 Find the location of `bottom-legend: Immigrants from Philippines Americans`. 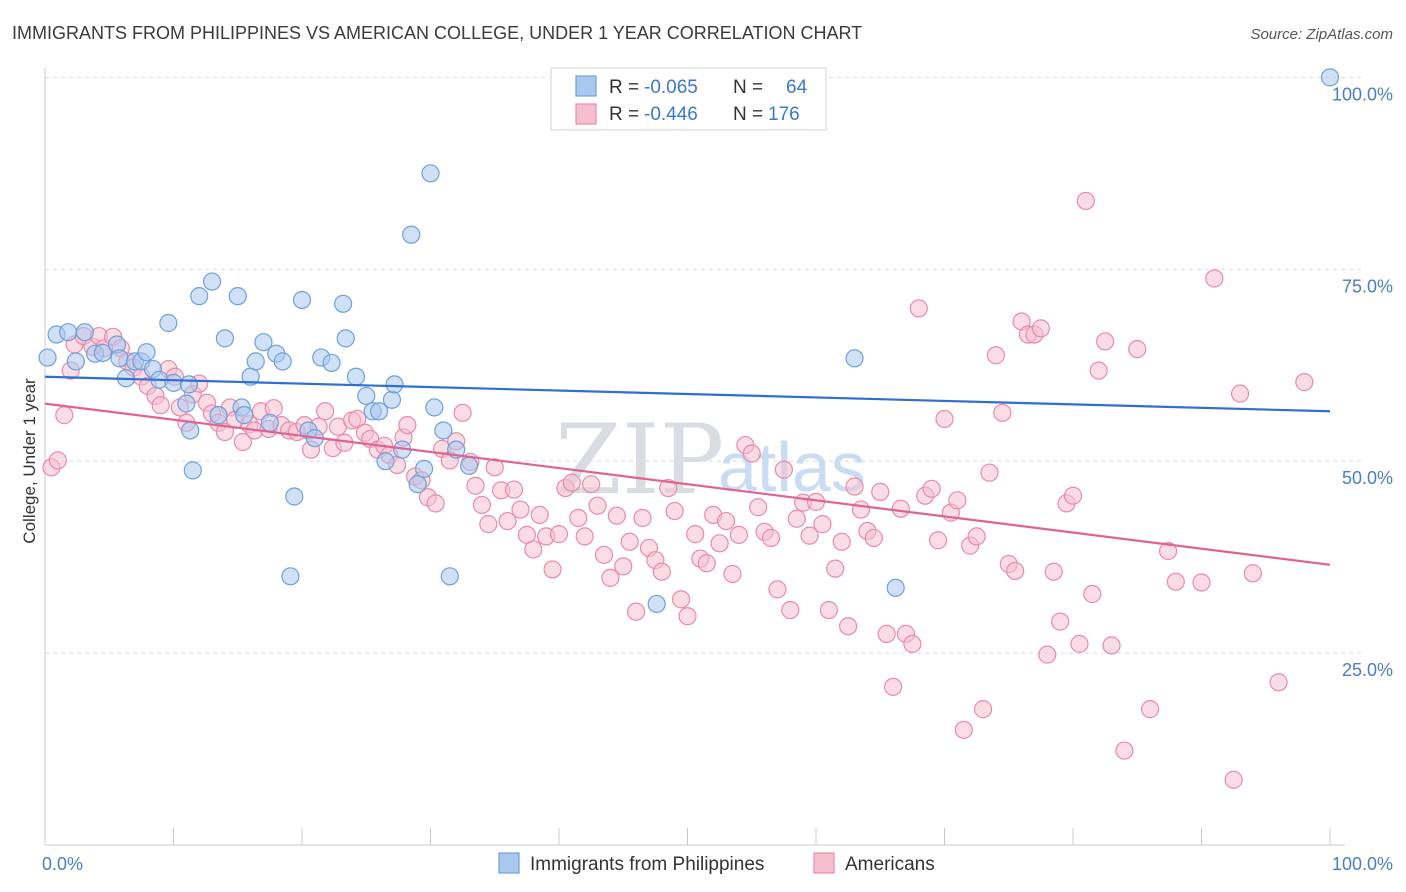

bottom-legend: Immigrants from Philippines Americans is located at coordinates (716, 863).